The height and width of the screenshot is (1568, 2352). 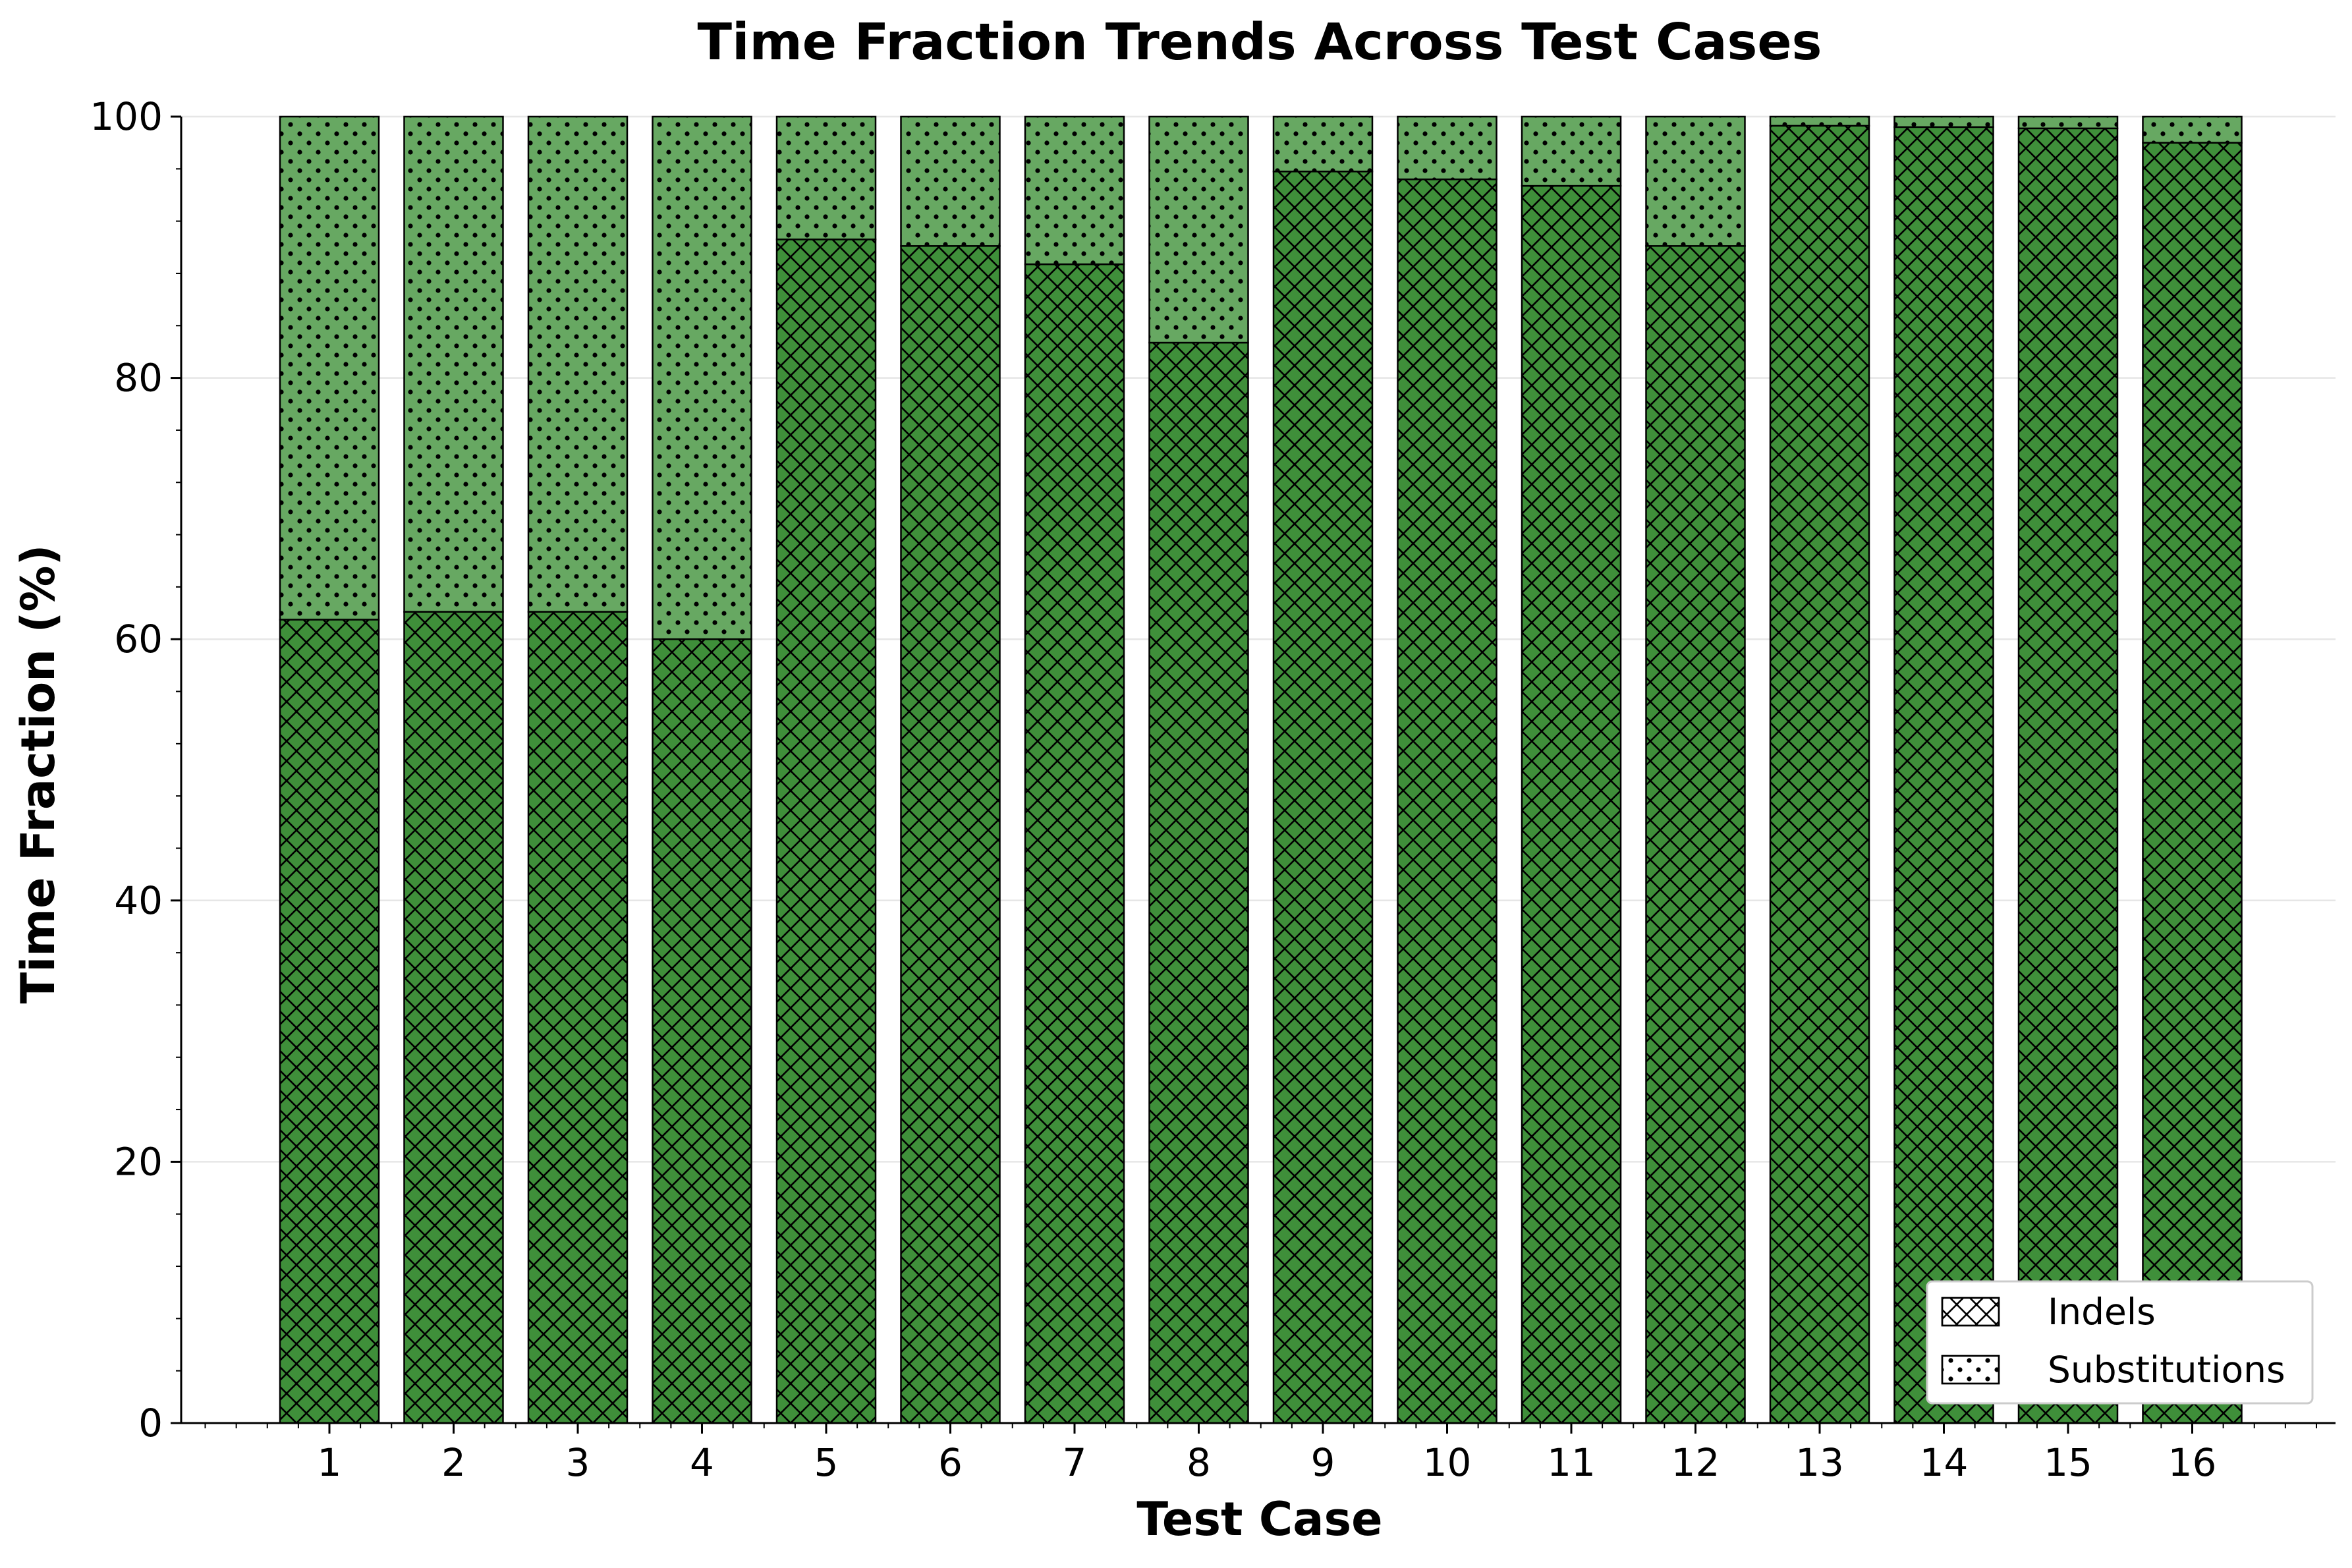 What do you see at coordinates (1970, 1370) in the screenshot?
I see `legend-swatch-substitutions-hatch` at bounding box center [1970, 1370].